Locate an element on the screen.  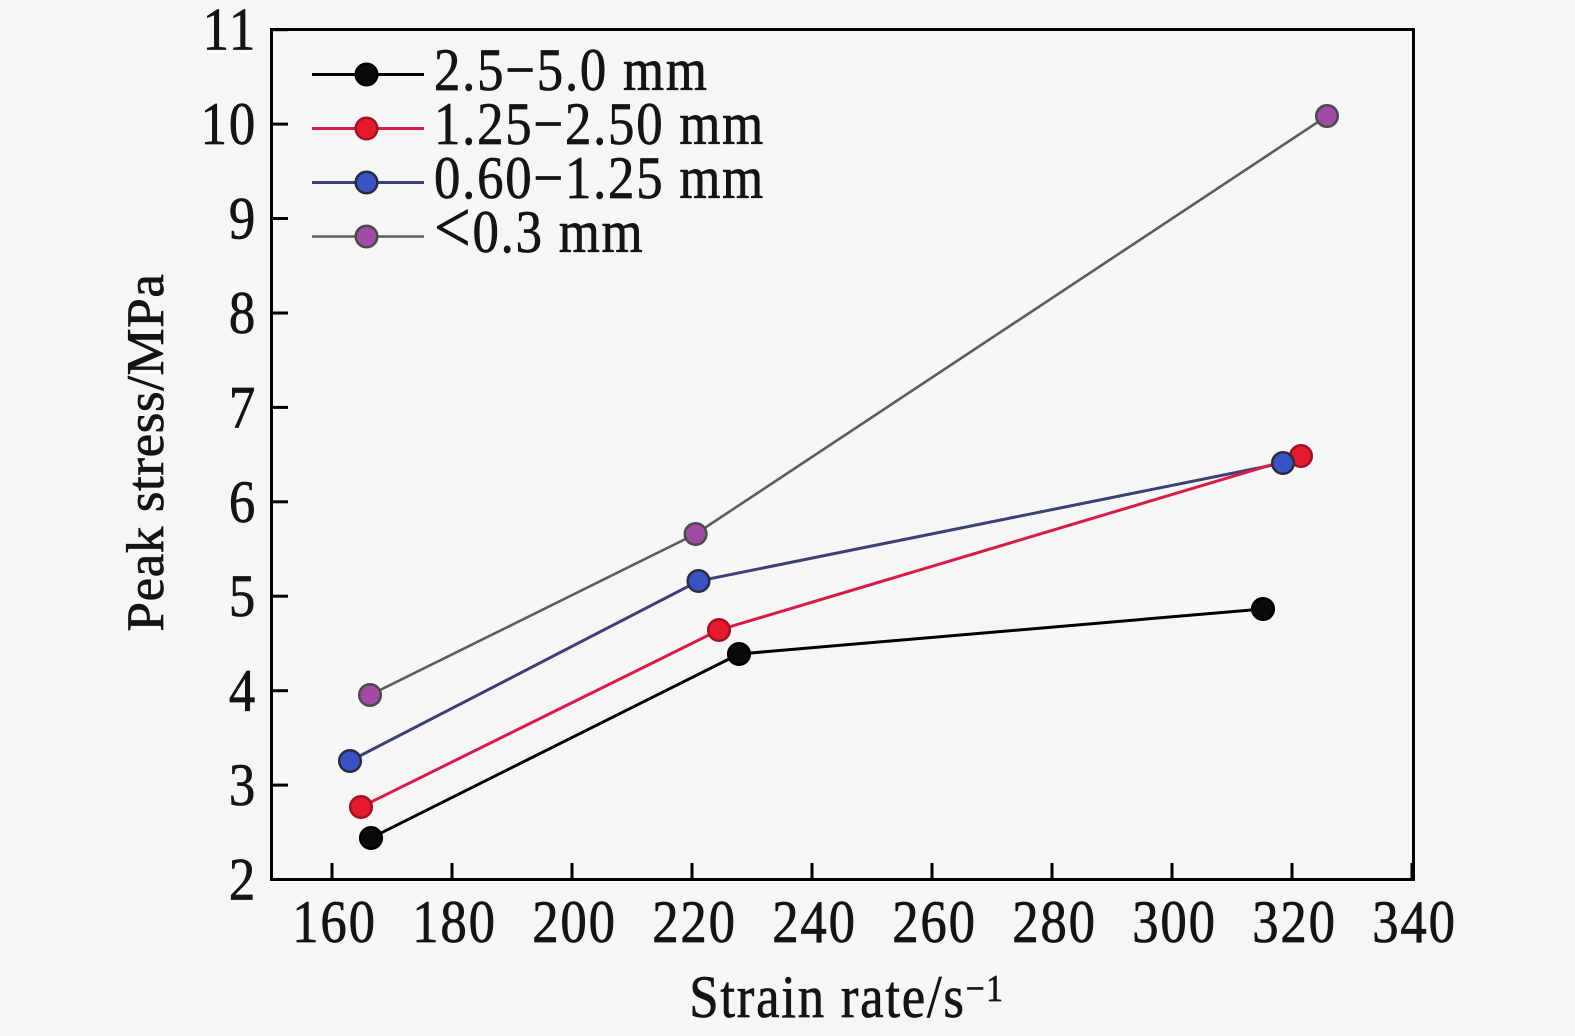
svg-text: 5 is located at coordinates (243, 597).